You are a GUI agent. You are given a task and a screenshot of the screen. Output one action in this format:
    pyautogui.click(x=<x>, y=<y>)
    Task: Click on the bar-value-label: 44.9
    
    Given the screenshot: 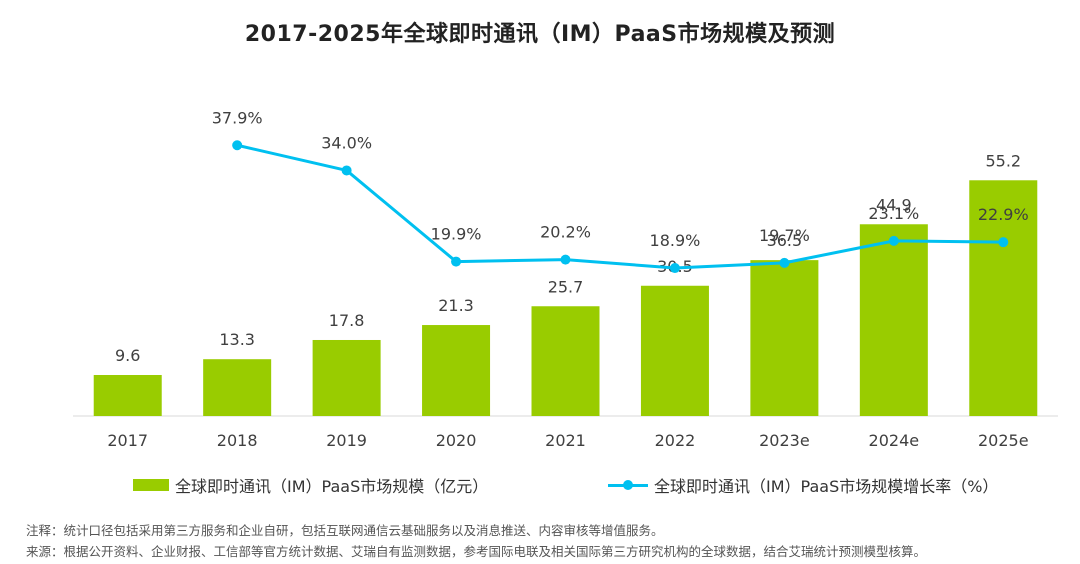 What is the action you would take?
    pyautogui.click(x=894, y=204)
    